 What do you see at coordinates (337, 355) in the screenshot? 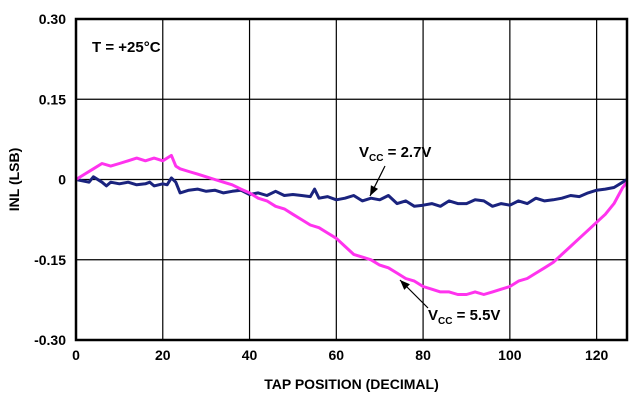
I see `x-tick-label: 60` at bounding box center [337, 355].